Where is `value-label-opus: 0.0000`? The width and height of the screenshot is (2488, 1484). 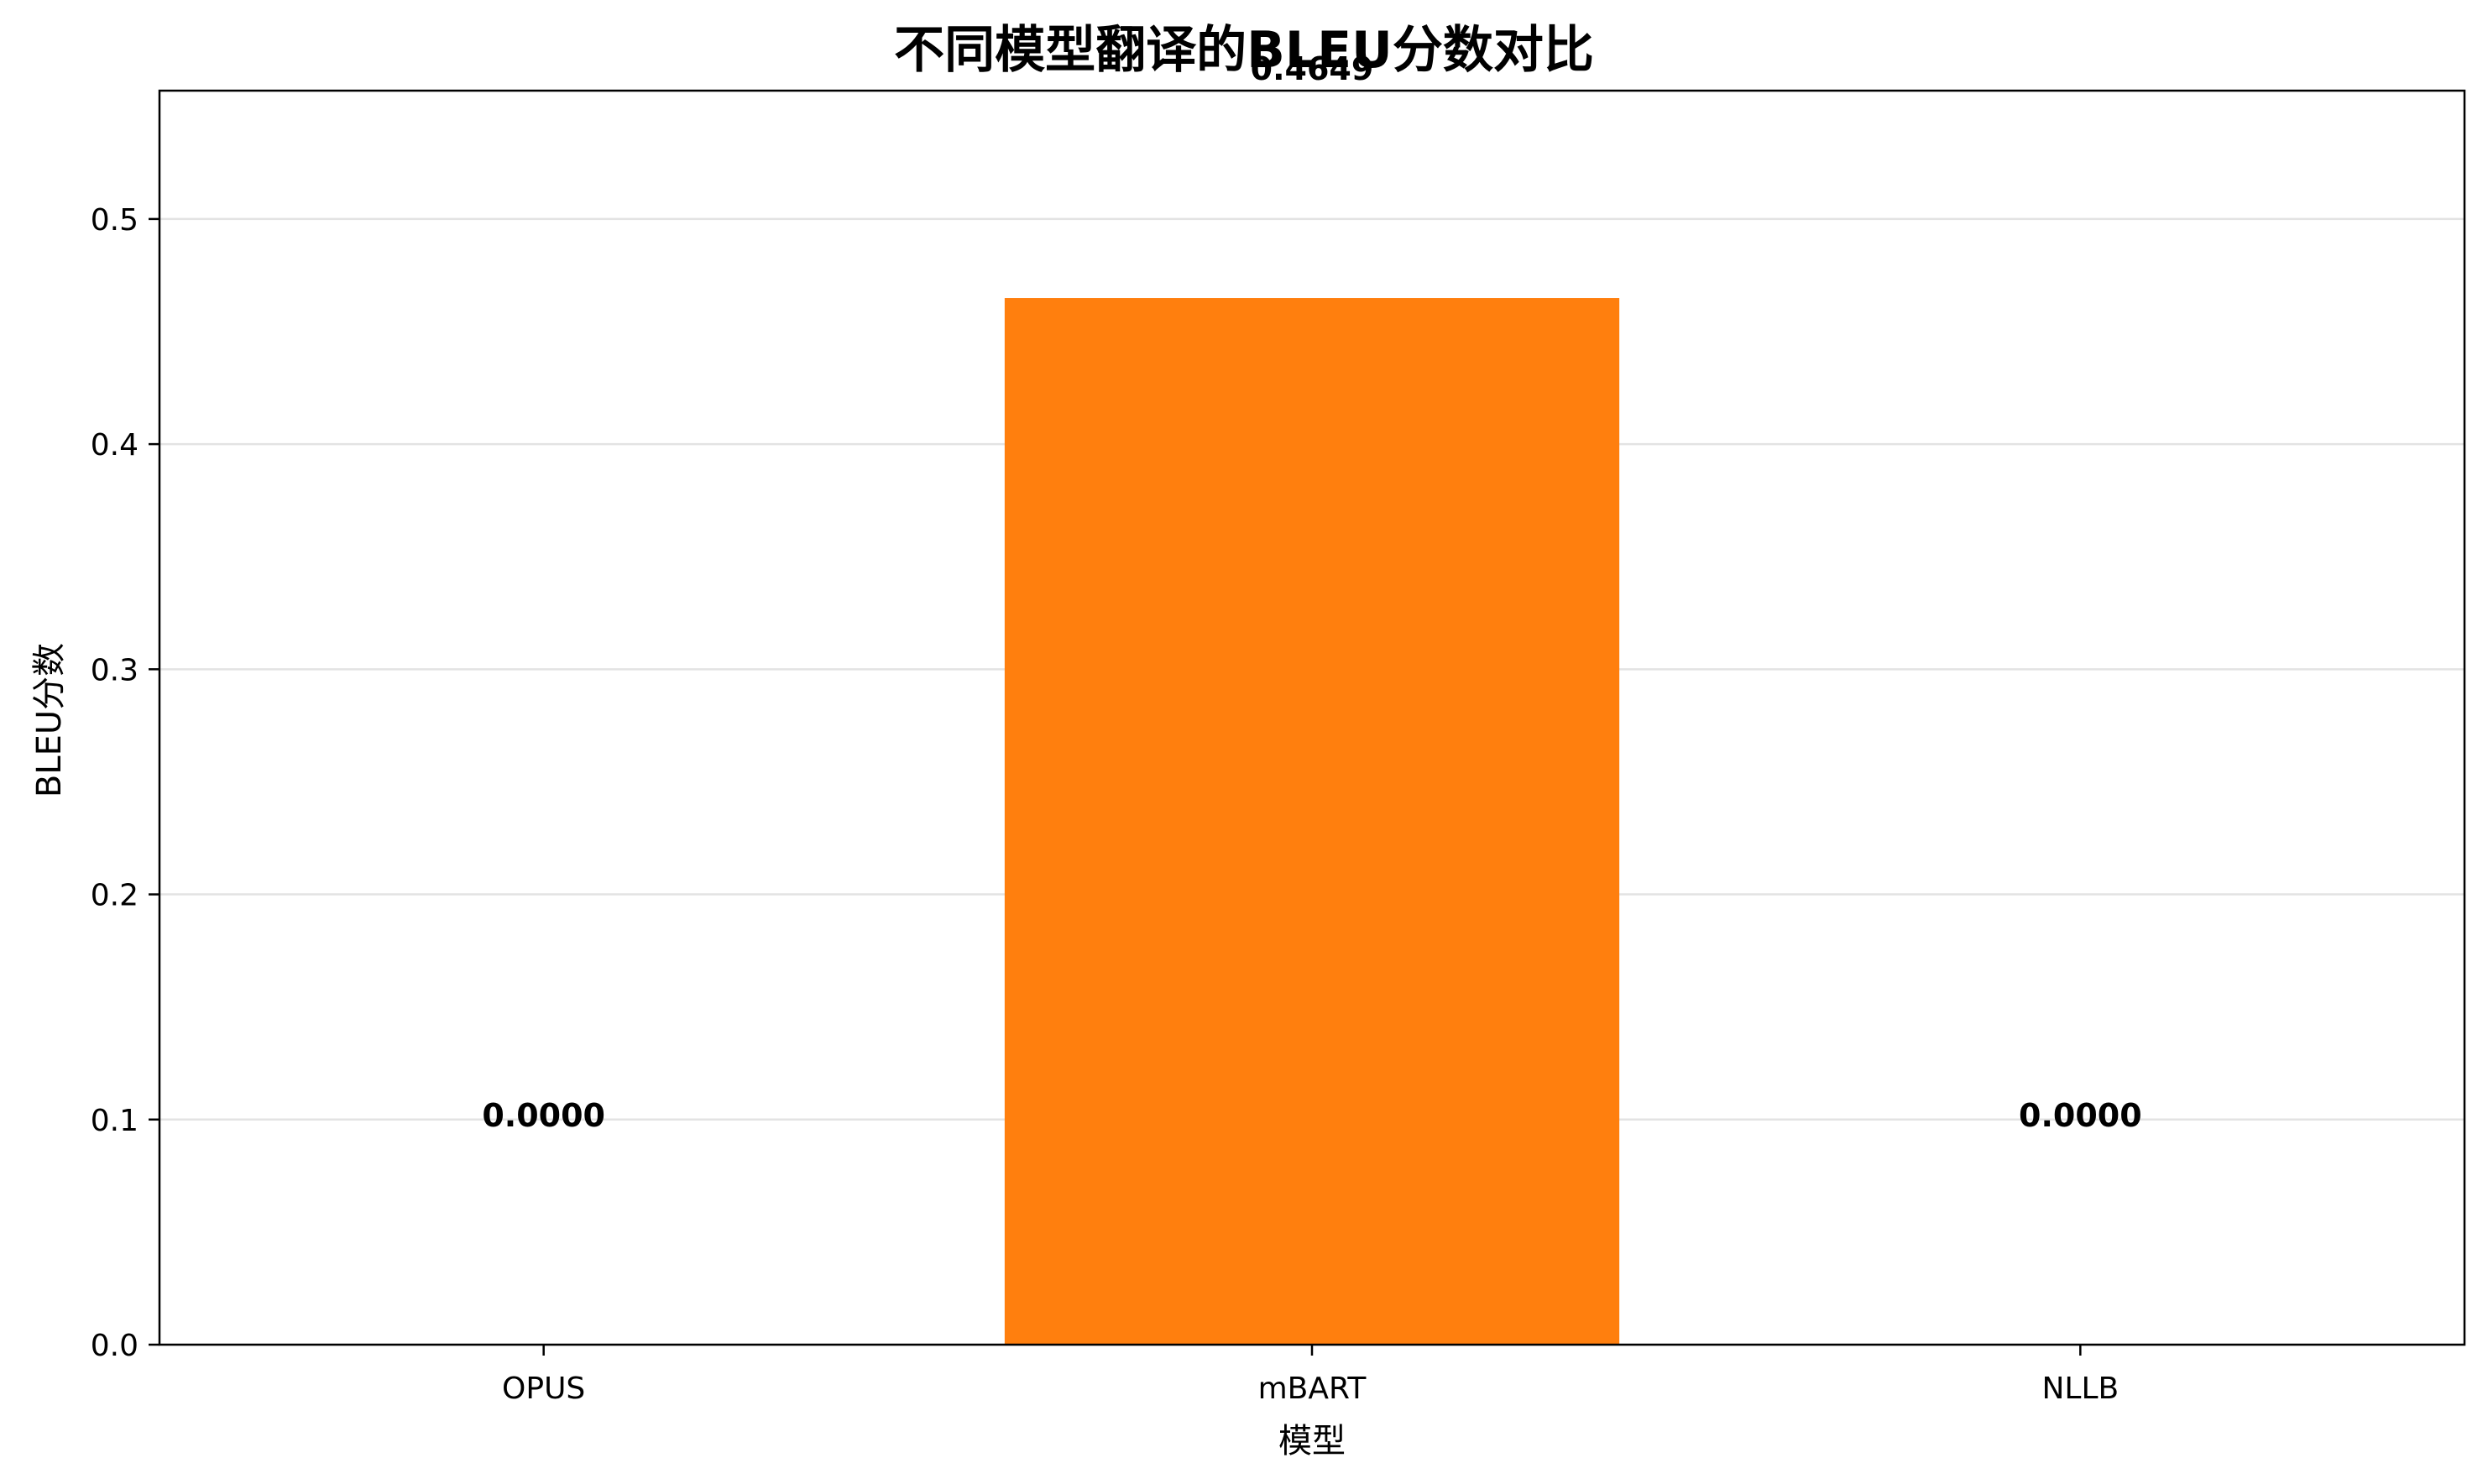 value-label-opus: 0.0000 is located at coordinates (543, 1115).